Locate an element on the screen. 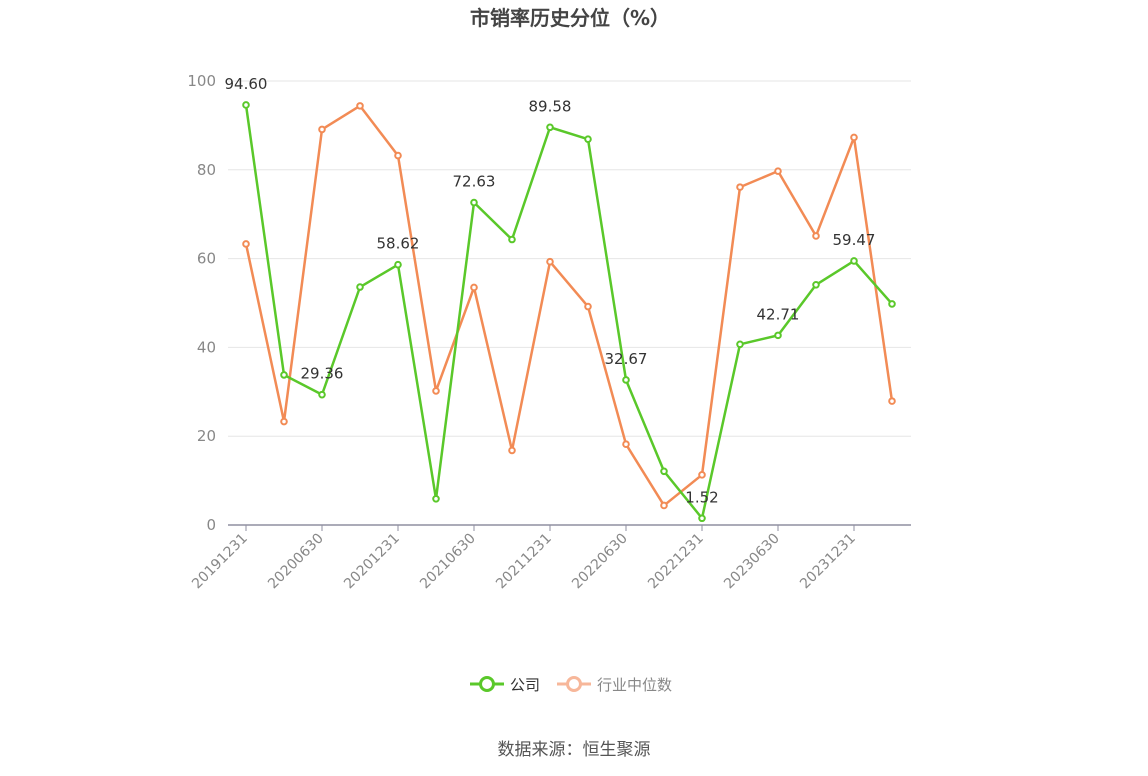 This screenshot has width=1148, height=776. data-label-company: 1.52 is located at coordinates (701, 497).